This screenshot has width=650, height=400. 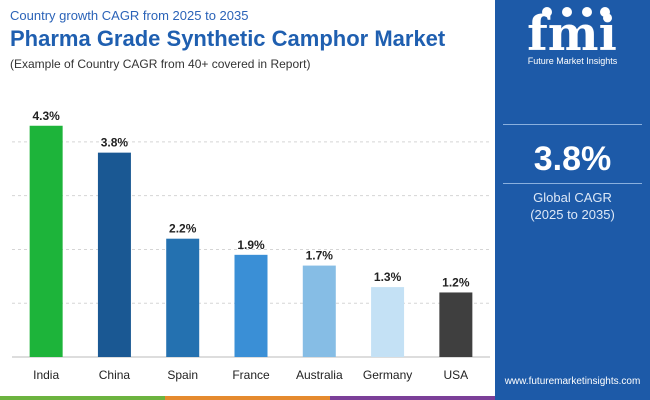 I want to click on logo-name: Future Market Insights, so click(x=572, y=61).